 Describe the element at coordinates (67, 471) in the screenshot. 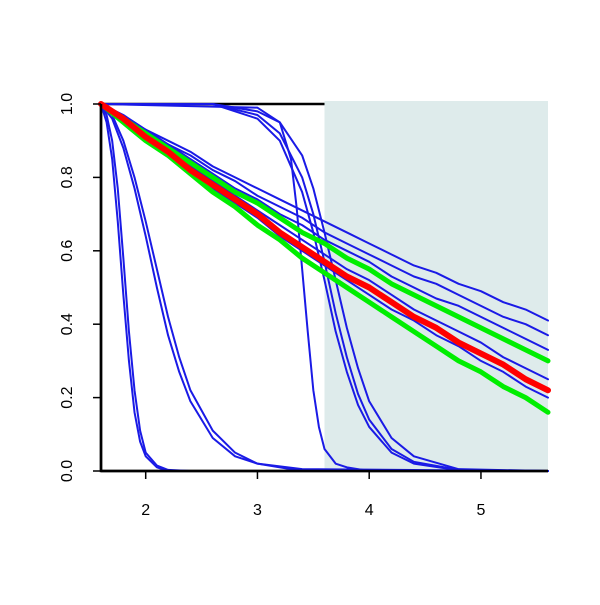

I see `y-tick-label: 0.0` at that location.